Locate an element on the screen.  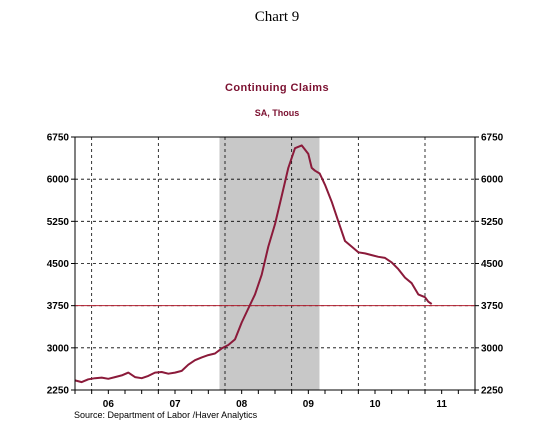
y-tick-label-left: 2250 is located at coordinates (58, 391).